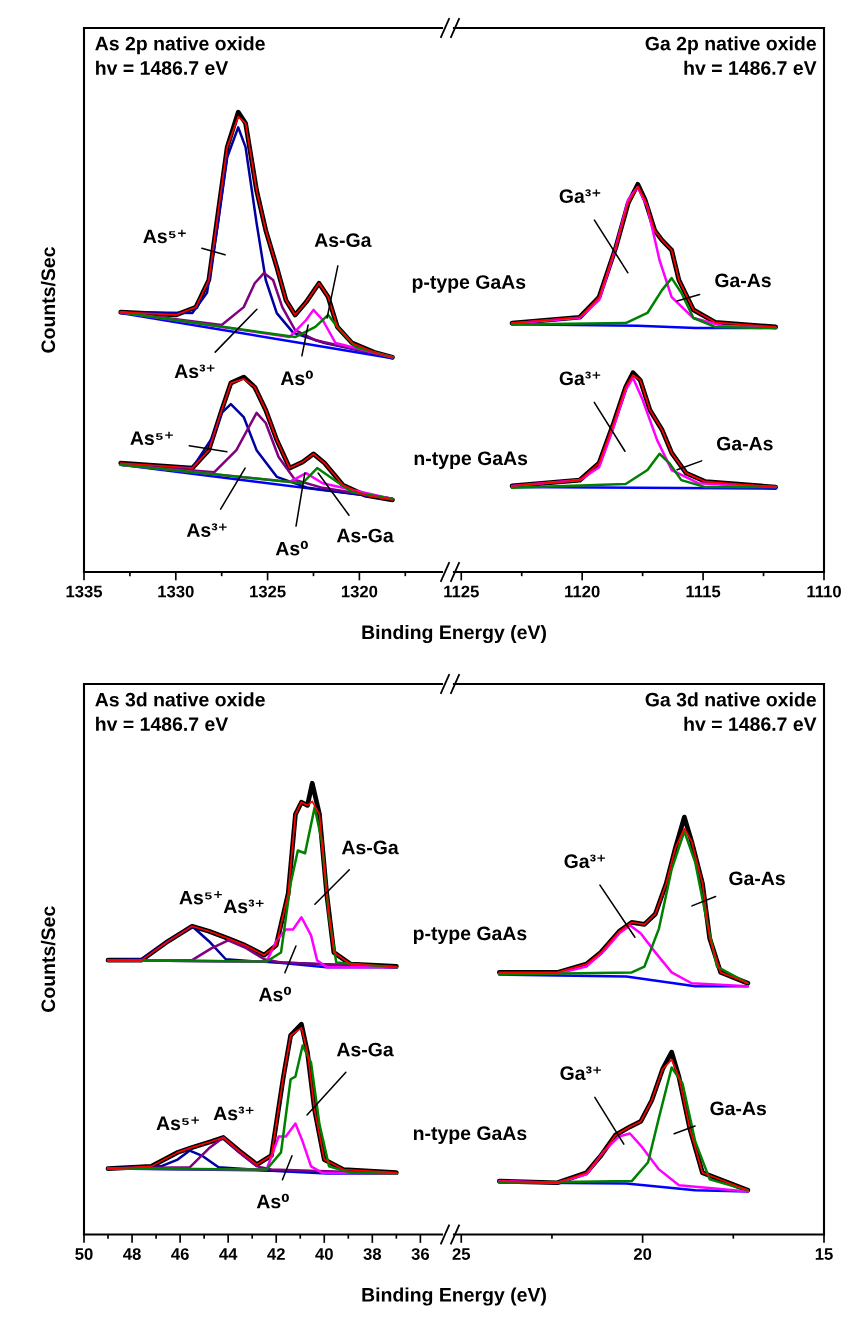 This screenshot has height=1317, width=851. What do you see at coordinates (420, 1254) in the screenshot?
I see `x-tick-label: 36` at bounding box center [420, 1254].